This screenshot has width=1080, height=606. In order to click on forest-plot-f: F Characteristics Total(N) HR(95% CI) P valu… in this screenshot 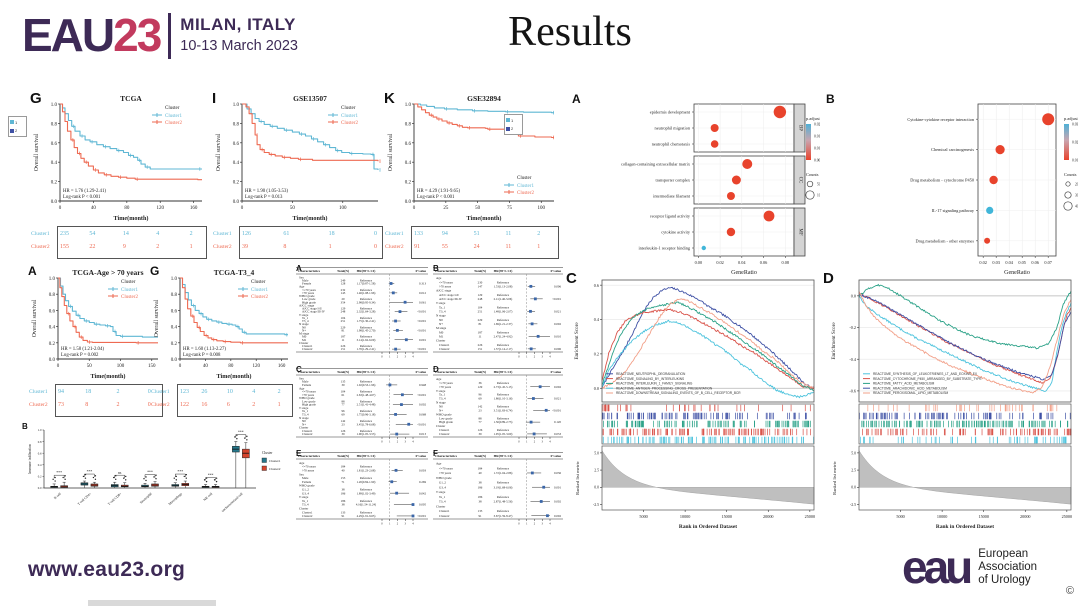, I will do `click(498, 490)`.